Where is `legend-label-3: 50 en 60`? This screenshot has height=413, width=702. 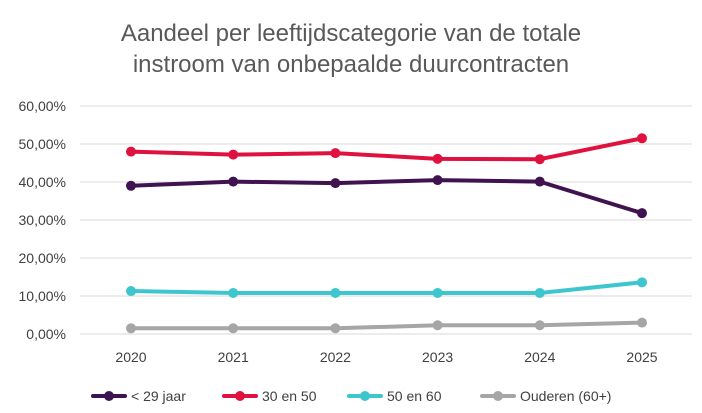 legend-label-3: 50 en 60 is located at coordinates (414, 396).